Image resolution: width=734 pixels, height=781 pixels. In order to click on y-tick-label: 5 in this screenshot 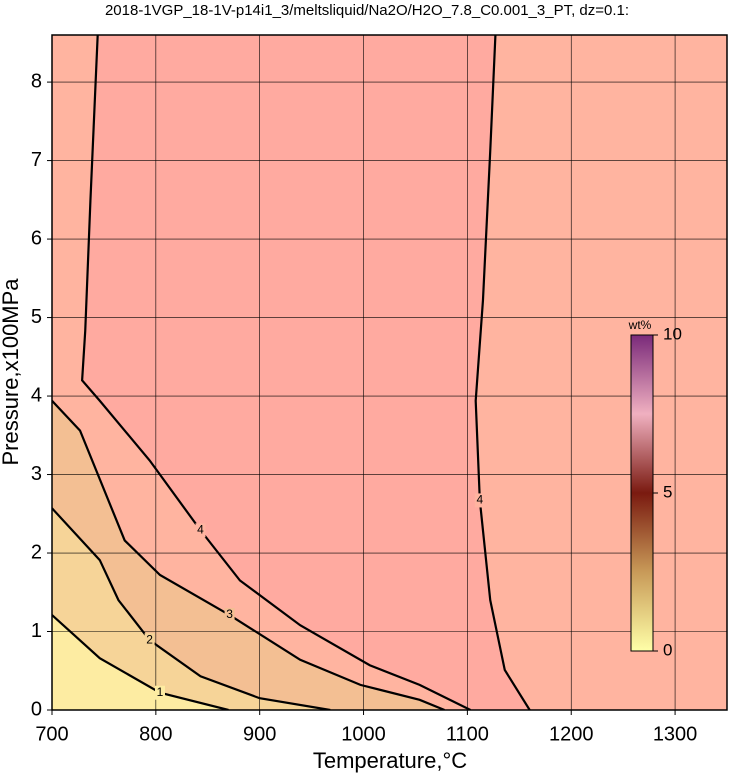, I will do `click(36, 317)`.